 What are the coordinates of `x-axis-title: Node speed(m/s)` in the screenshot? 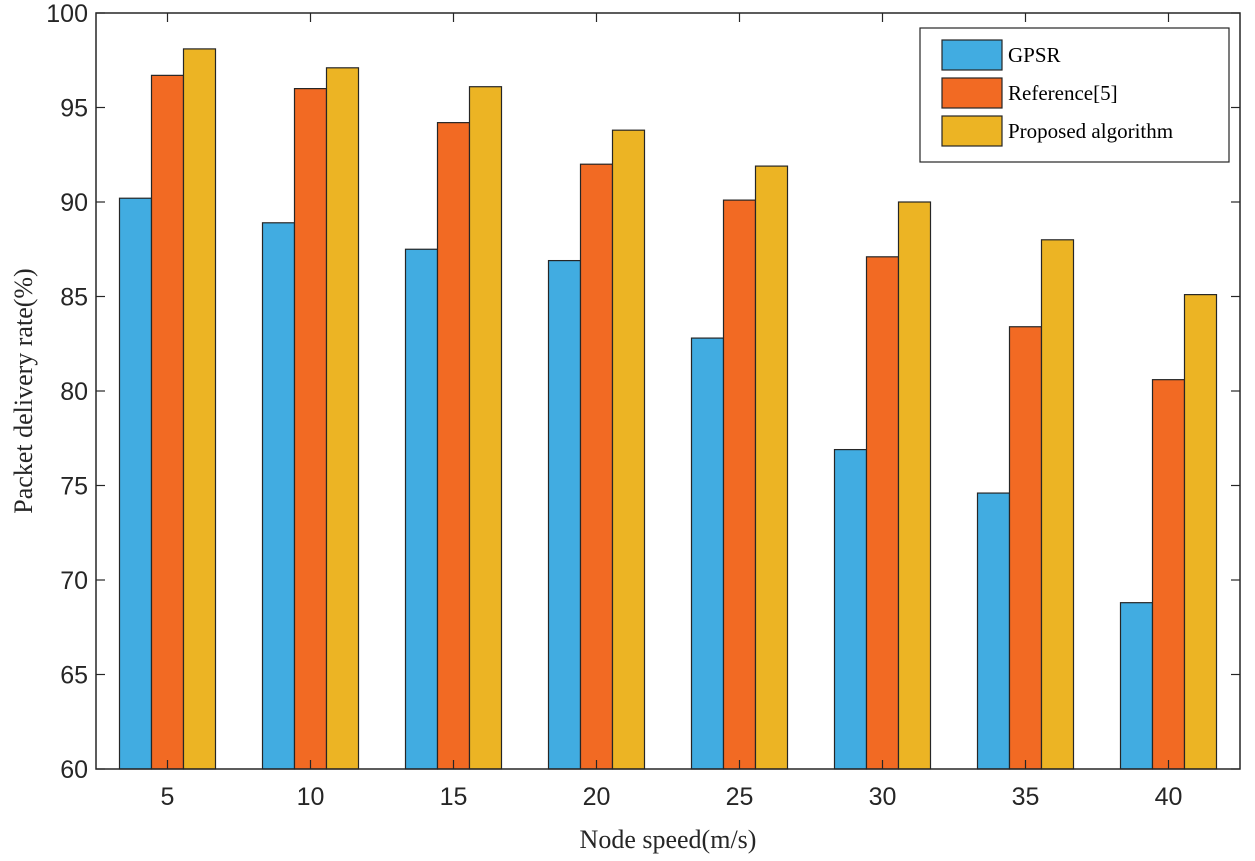 It's located at (668, 839).